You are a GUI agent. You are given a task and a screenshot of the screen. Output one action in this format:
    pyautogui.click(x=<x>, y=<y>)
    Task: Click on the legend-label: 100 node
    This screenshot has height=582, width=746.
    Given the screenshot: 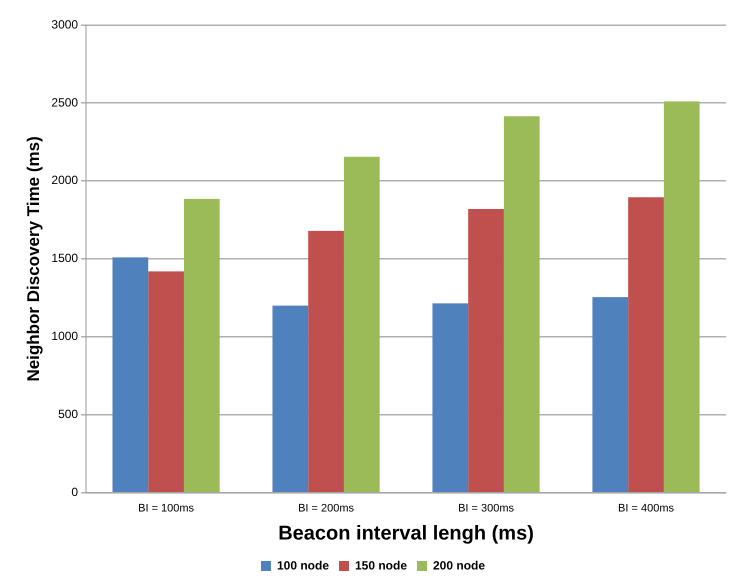 What is the action you would take?
    pyautogui.click(x=303, y=565)
    